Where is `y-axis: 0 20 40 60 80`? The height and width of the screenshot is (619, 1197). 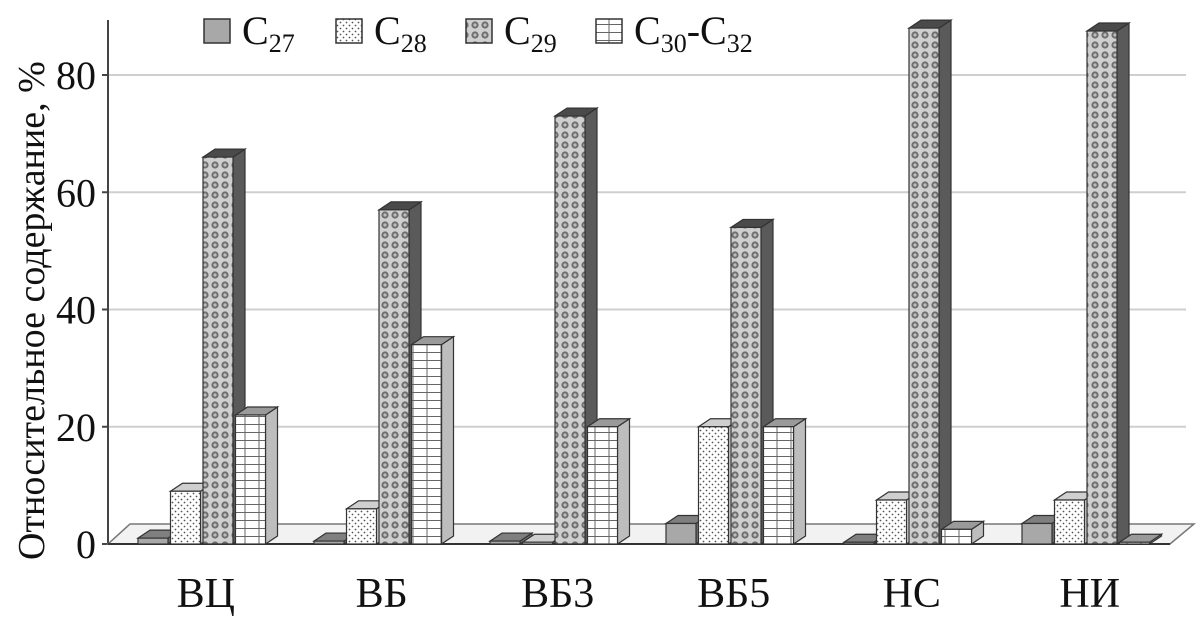
y-axis: 0 20 40 60 80 is located at coordinates (82, 293).